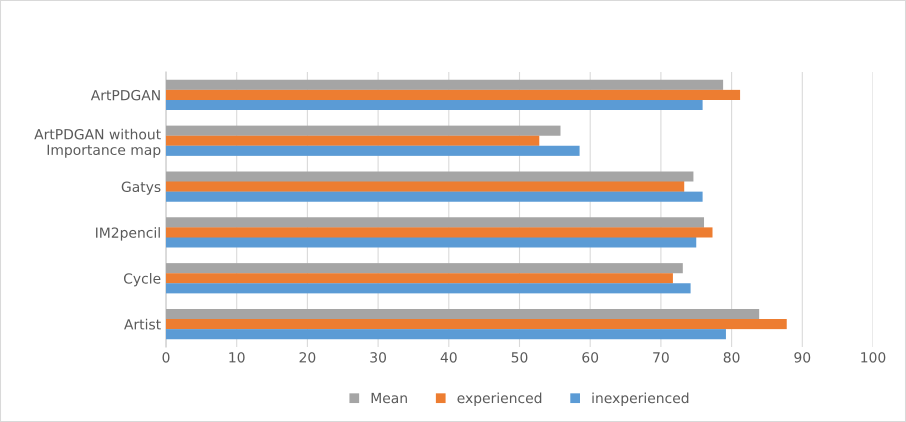 This screenshot has width=906, height=422. I want to click on legend-label: experienced, so click(499, 399).